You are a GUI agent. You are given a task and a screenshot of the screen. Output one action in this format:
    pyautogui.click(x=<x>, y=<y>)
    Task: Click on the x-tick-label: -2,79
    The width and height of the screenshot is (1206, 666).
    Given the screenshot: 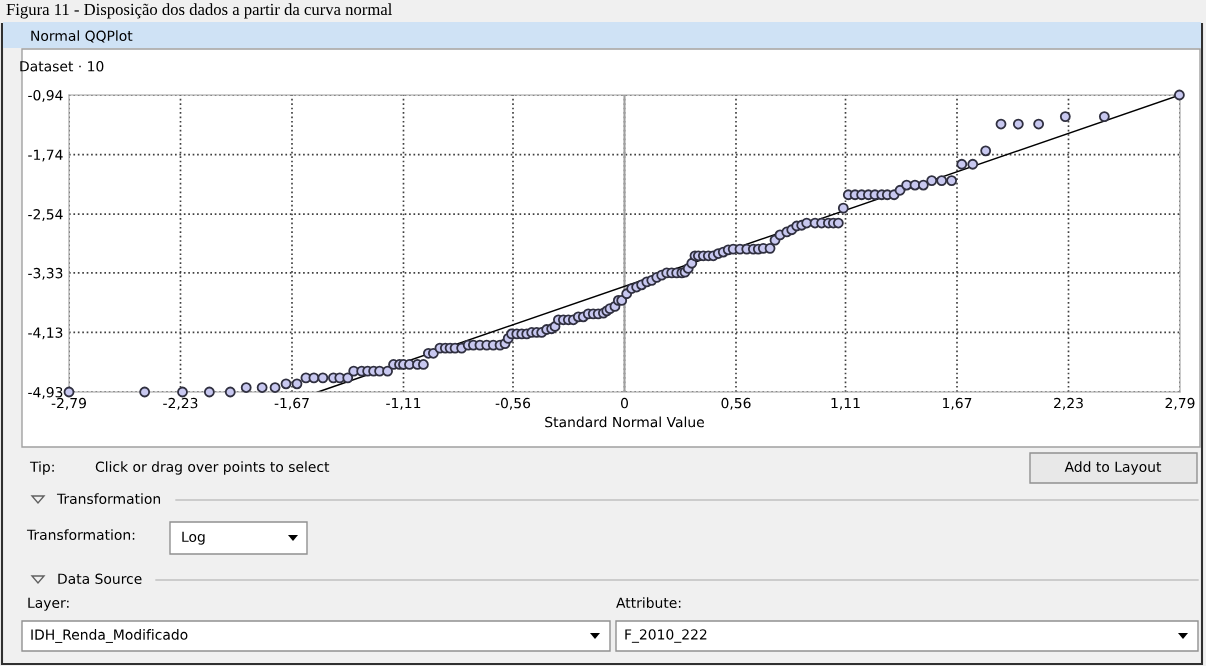 What is the action you would take?
    pyautogui.click(x=68, y=403)
    